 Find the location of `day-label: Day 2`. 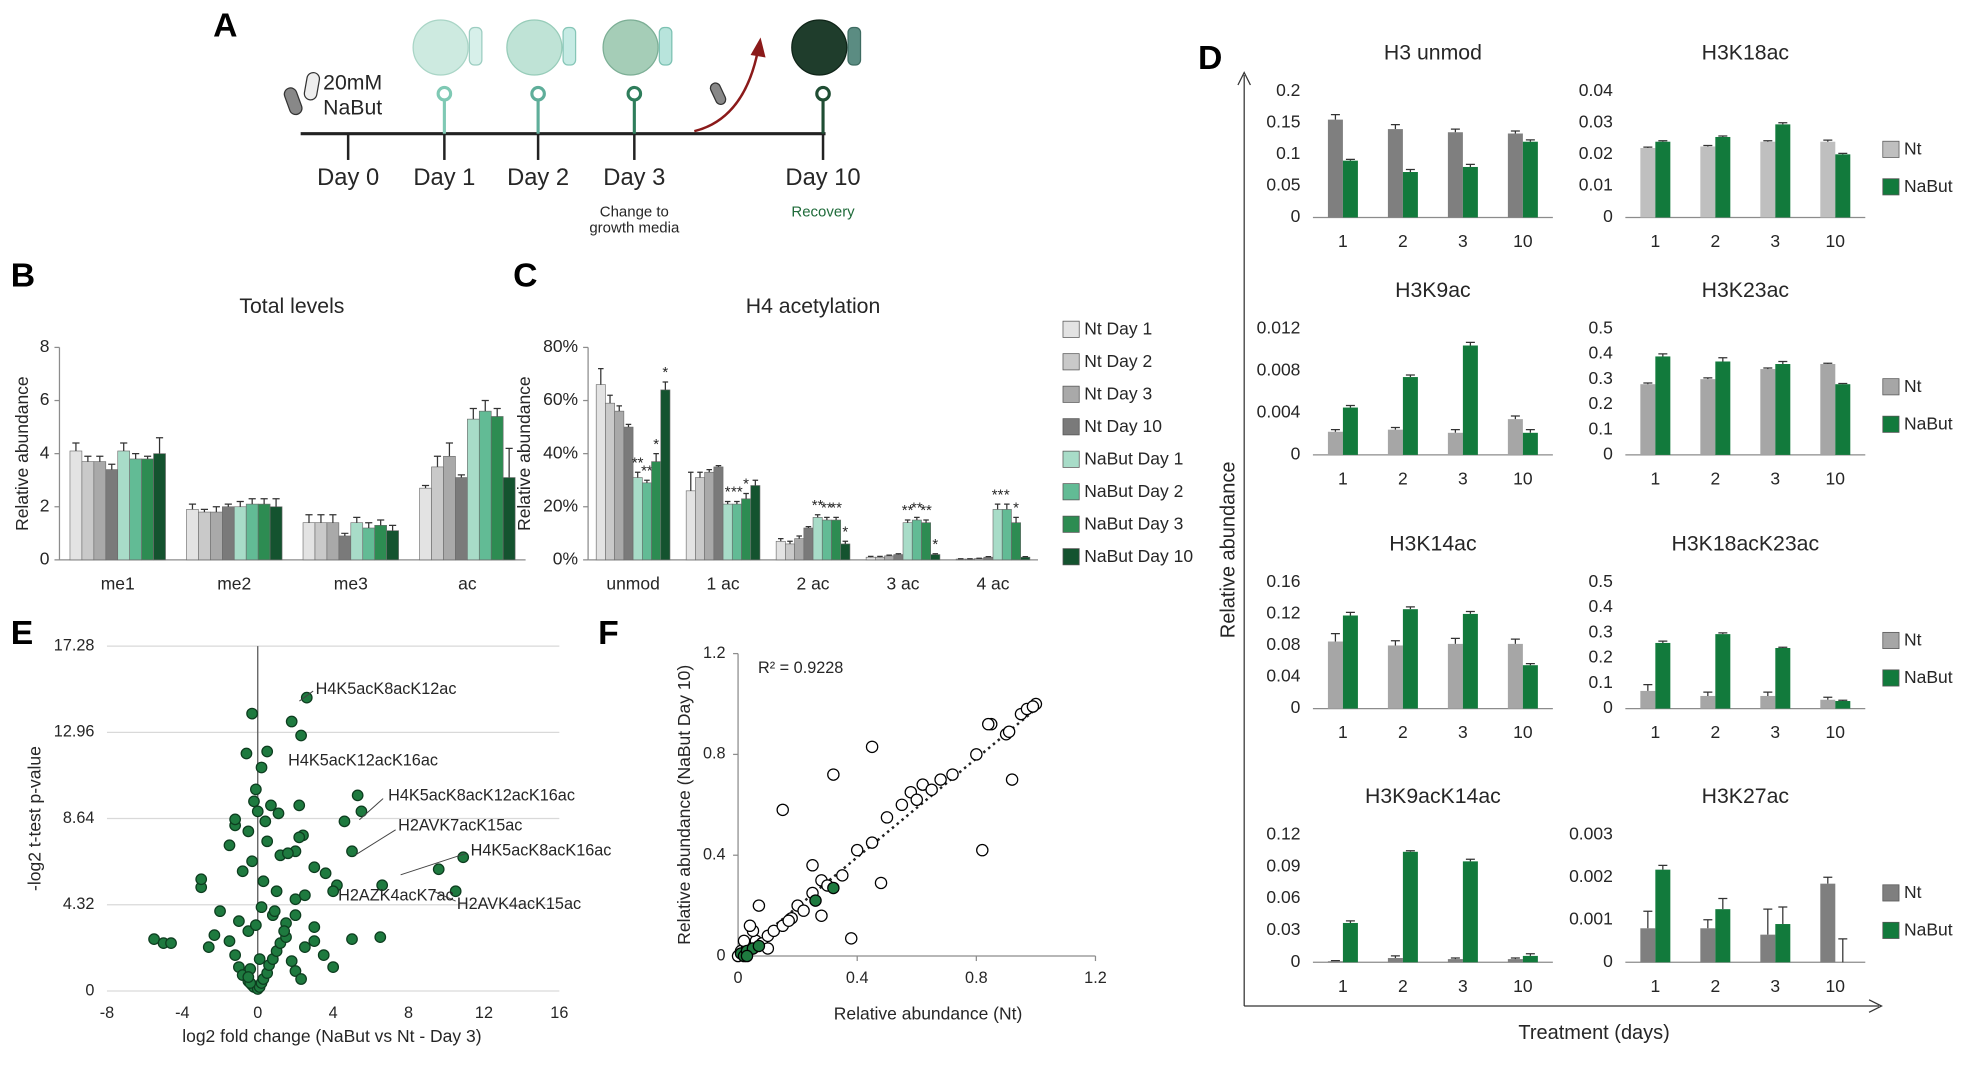

day-label: Day 2 is located at coordinates (538, 178).